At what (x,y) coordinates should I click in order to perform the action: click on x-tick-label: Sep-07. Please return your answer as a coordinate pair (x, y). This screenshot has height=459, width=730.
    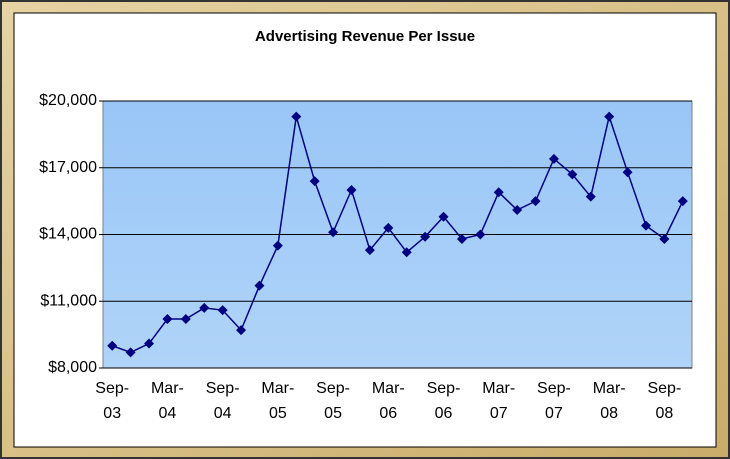
    Looking at the image, I should click on (554, 401).